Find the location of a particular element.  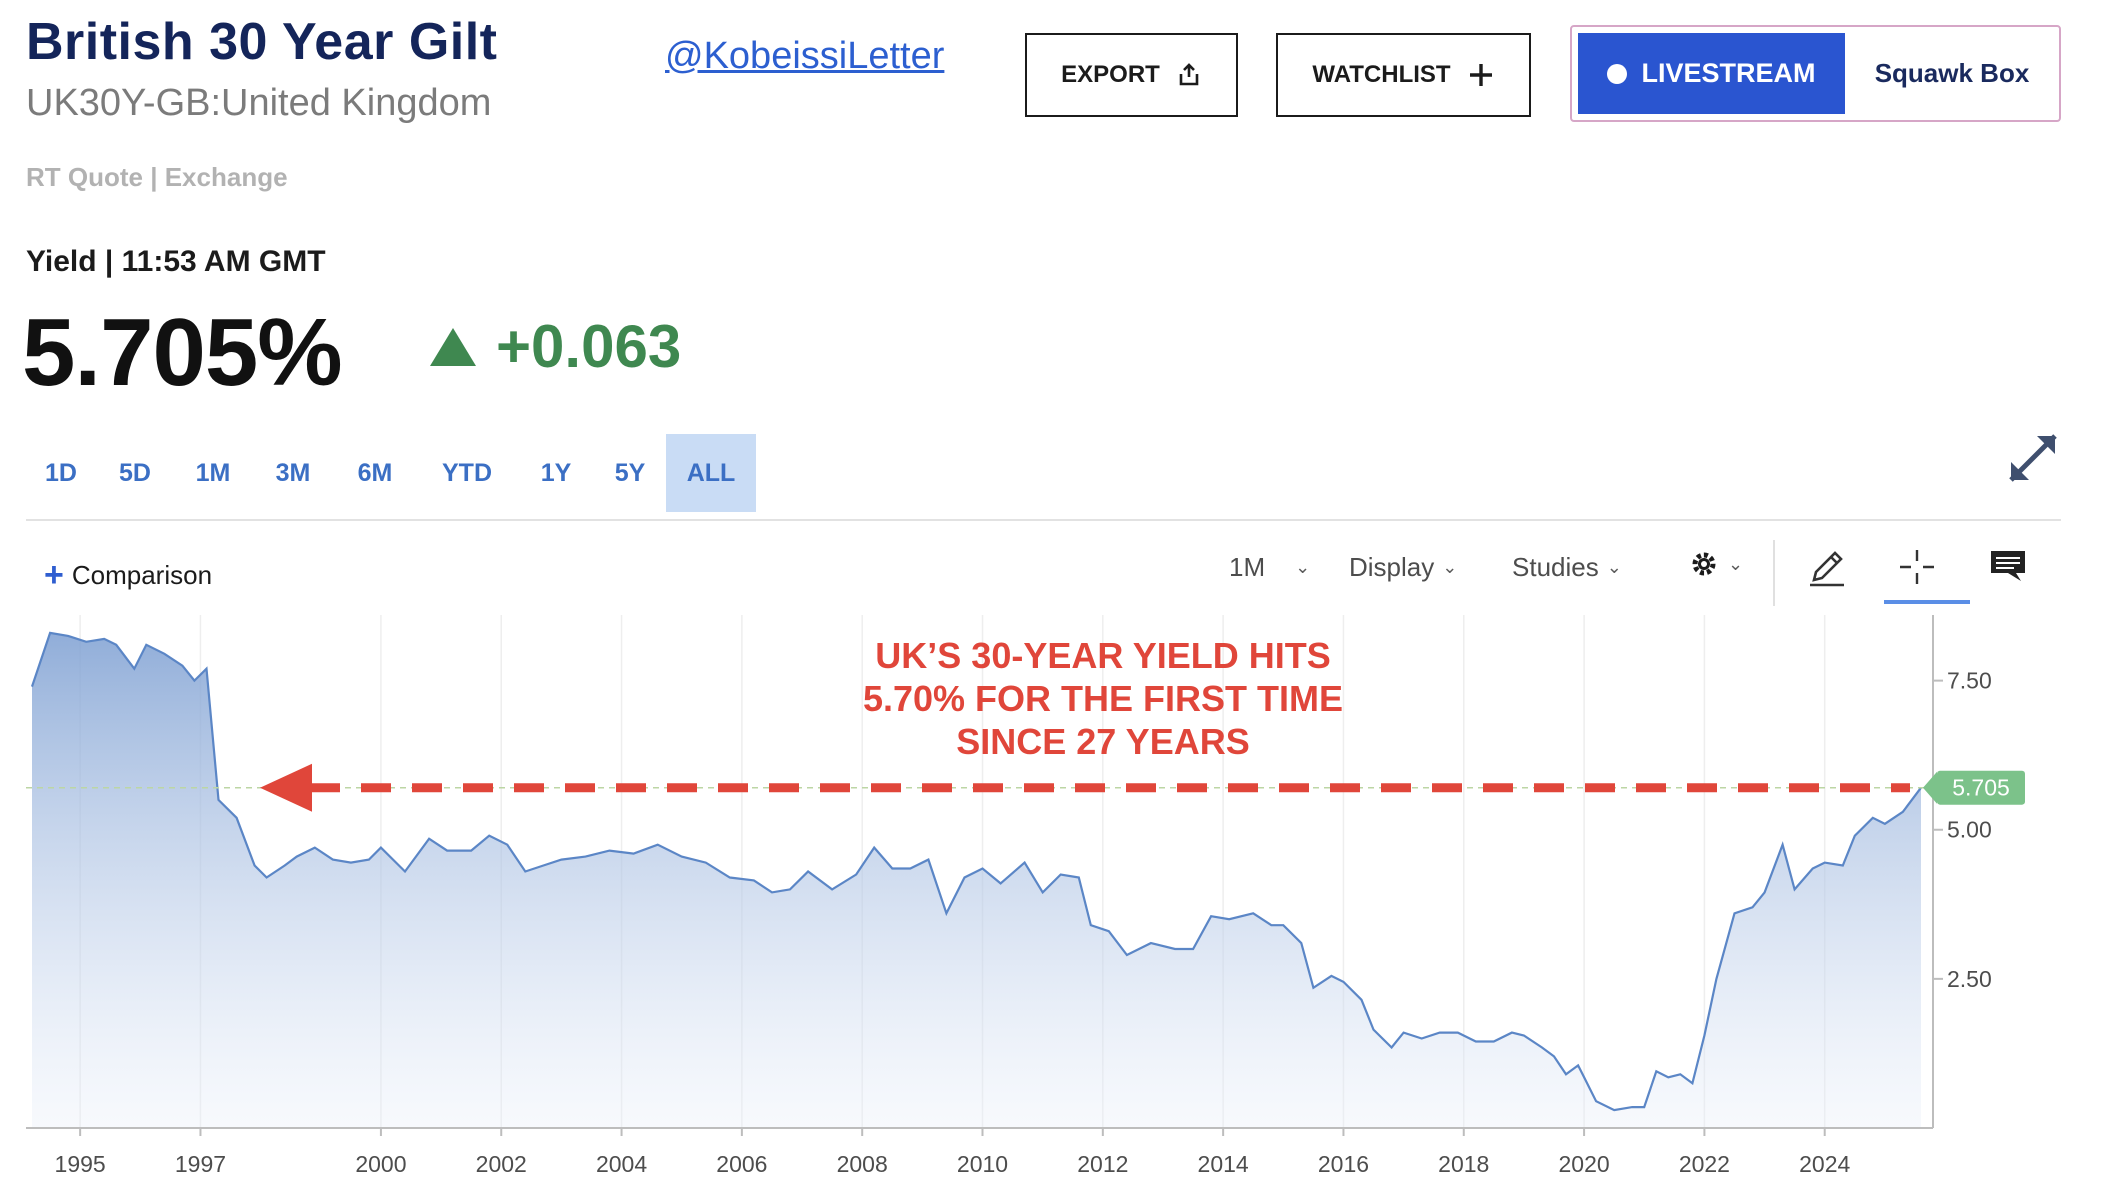

annotation-text-line: SINCE 27 YEARS is located at coordinates (1102, 741).